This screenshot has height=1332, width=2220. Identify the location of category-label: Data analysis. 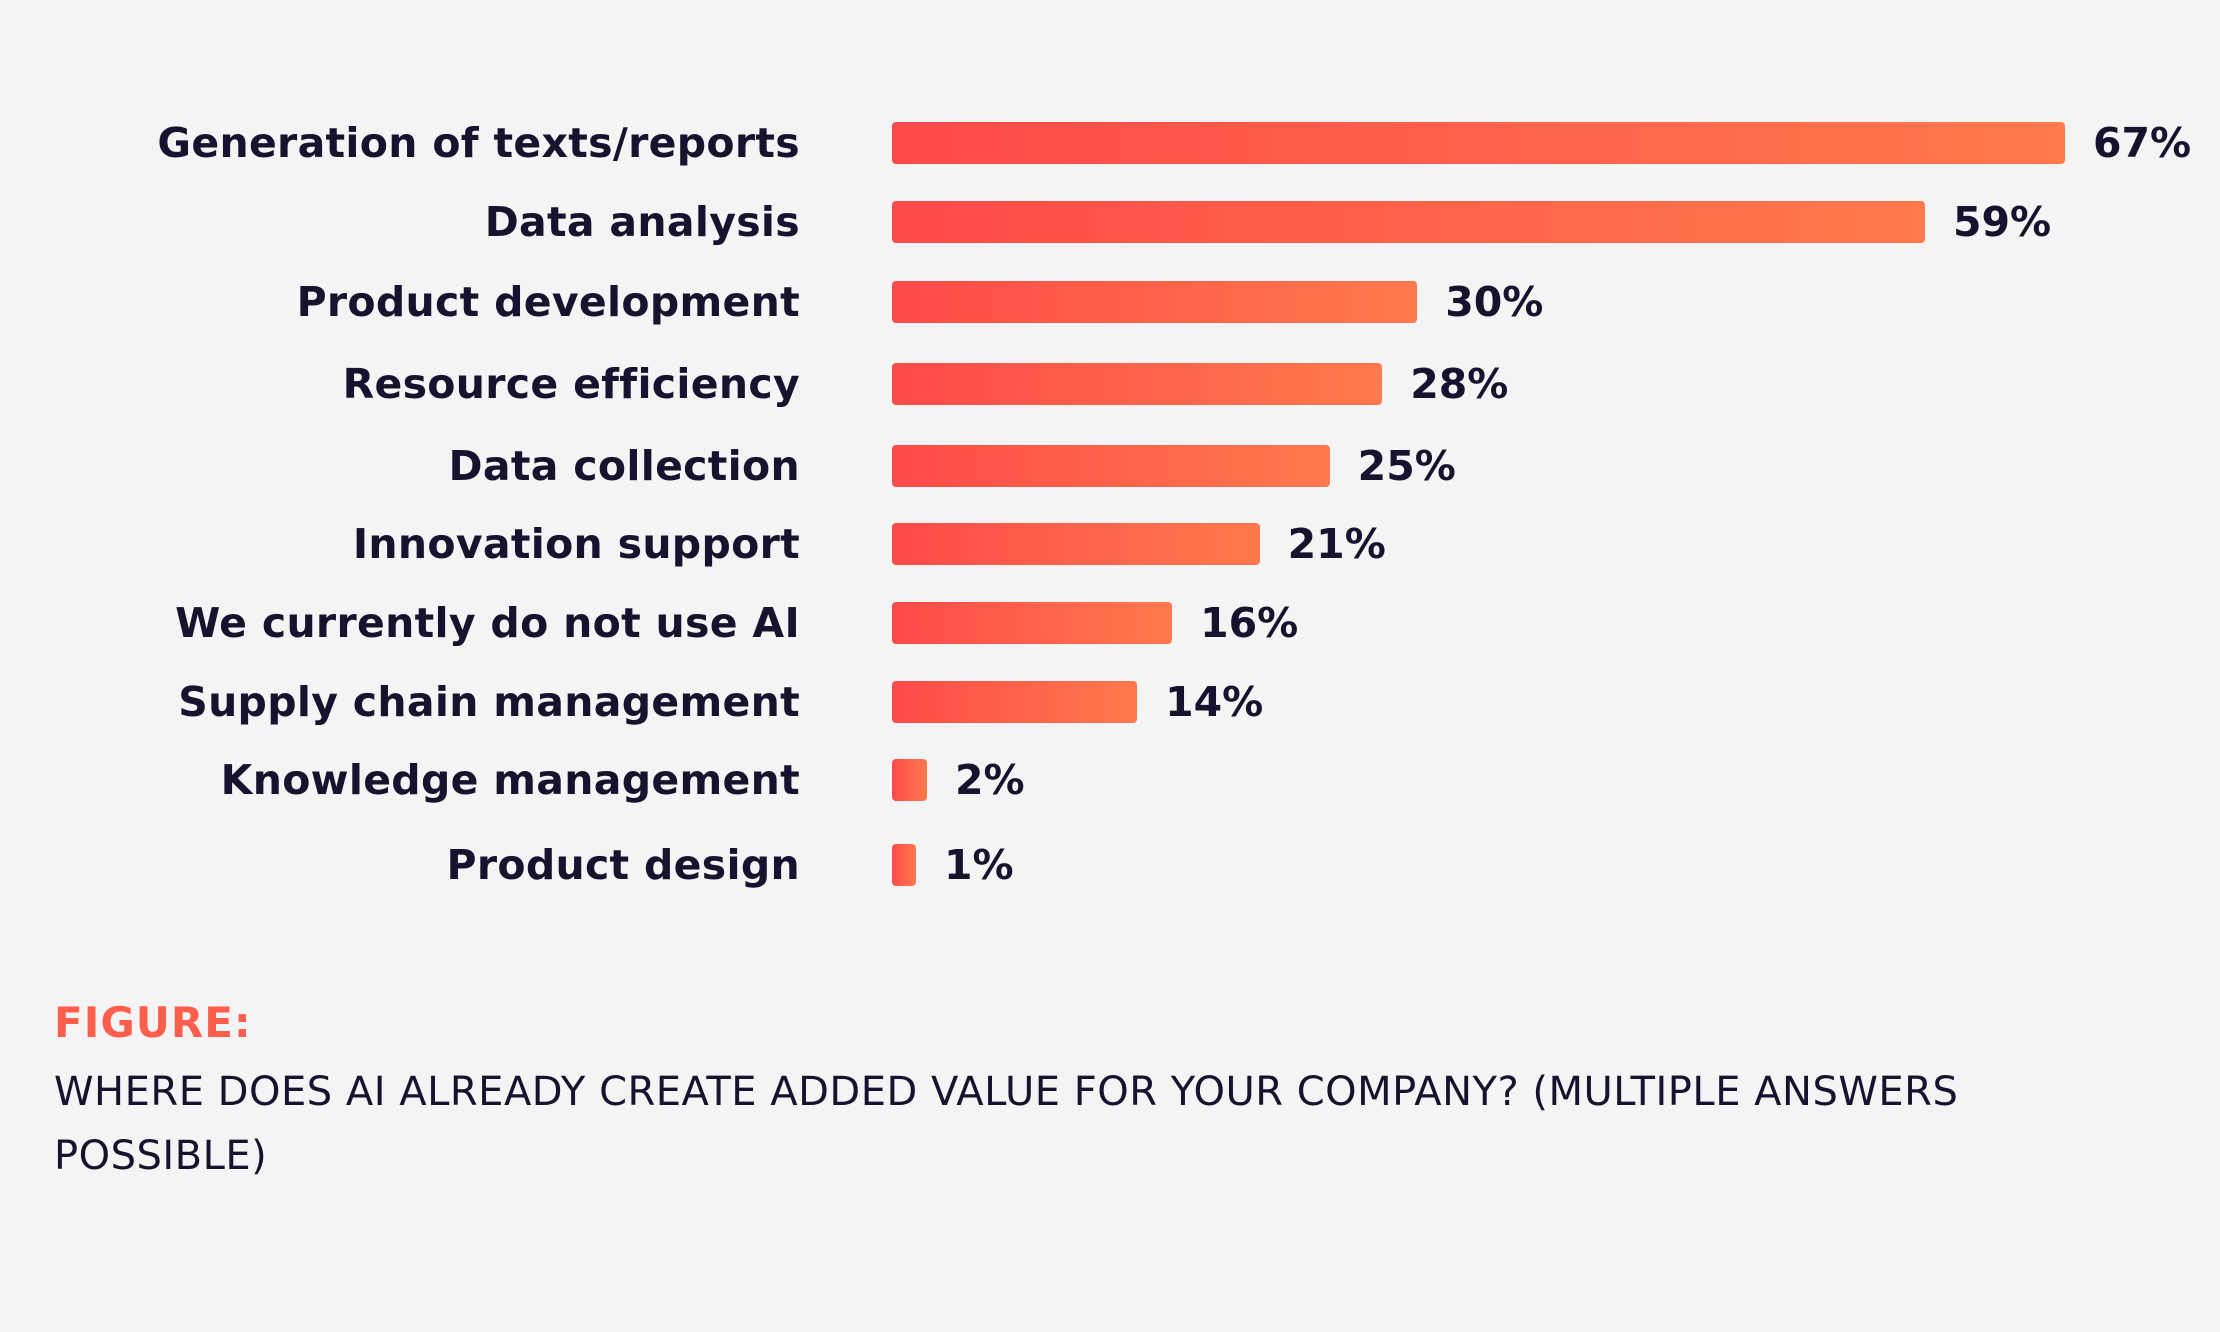
(642, 222).